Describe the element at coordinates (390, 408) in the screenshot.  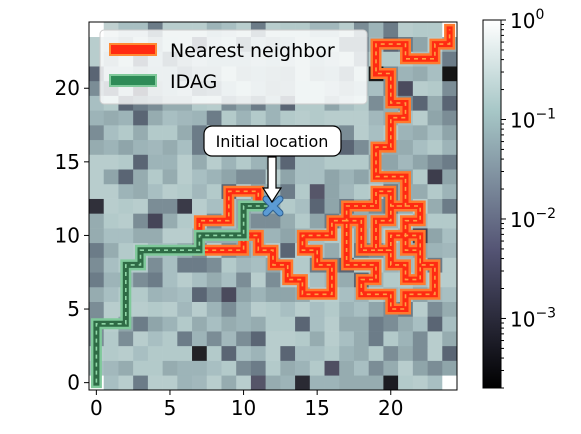
I see `x-tick-label: 20` at that location.